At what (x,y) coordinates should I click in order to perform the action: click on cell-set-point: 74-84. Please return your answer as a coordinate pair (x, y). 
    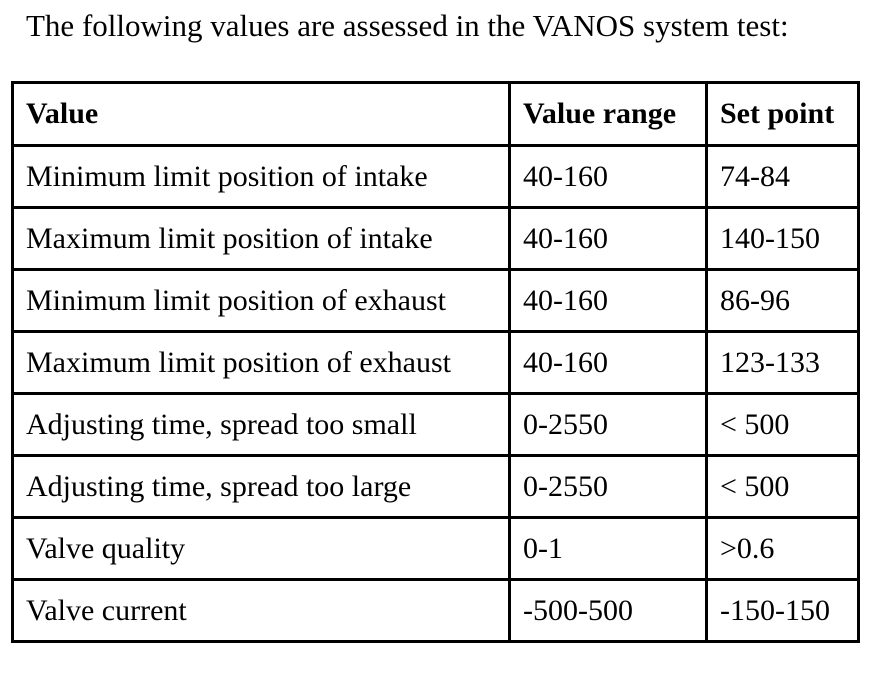
    Looking at the image, I should click on (782, 176).